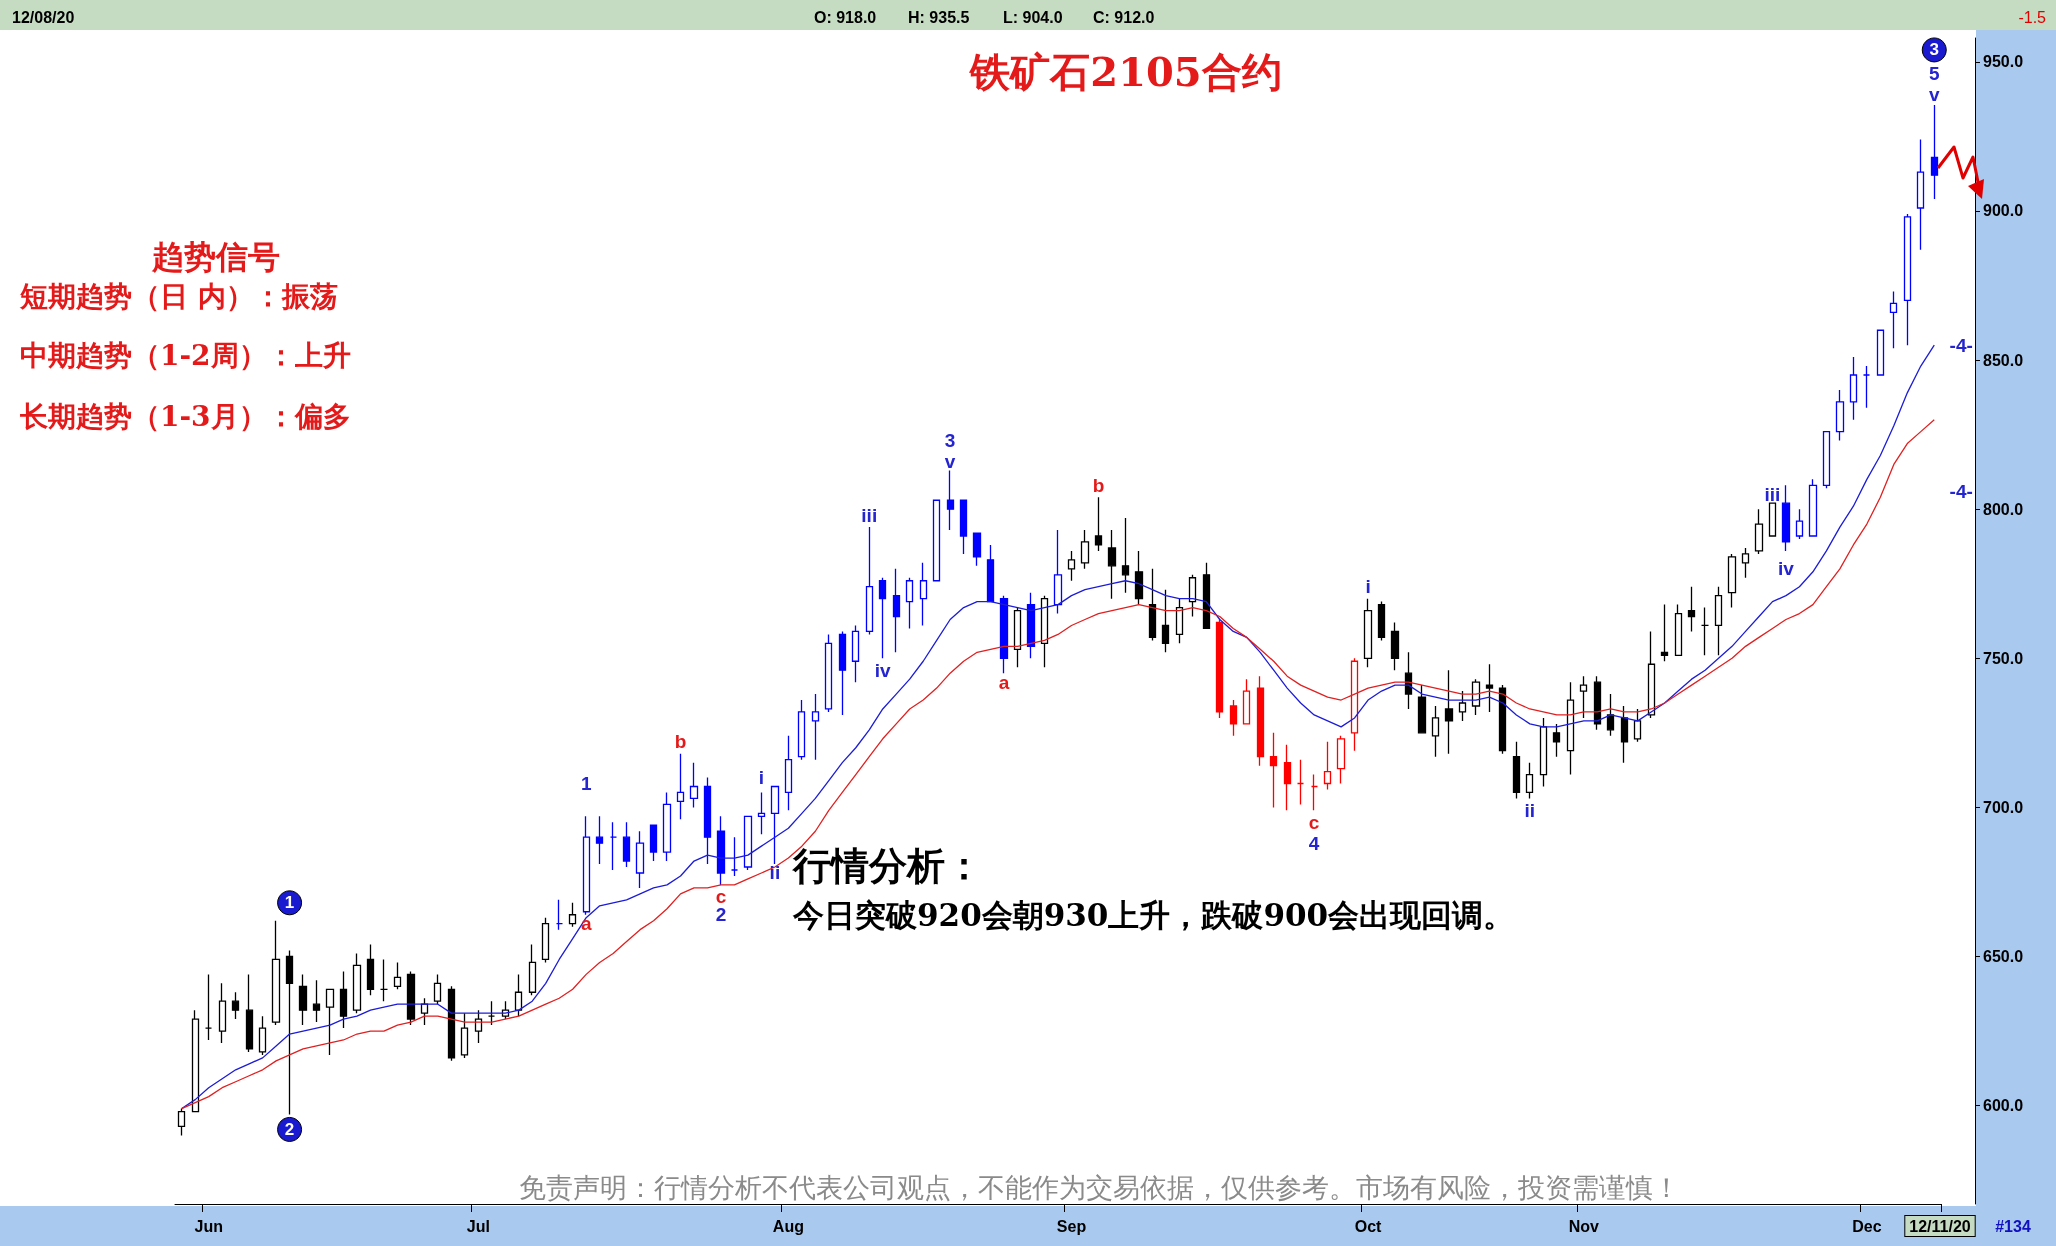 The image size is (2056, 1246). What do you see at coordinates (185, 355) in the screenshot?
I see `annotation: 中期趋势（1-2周）：上升` at bounding box center [185, 355].